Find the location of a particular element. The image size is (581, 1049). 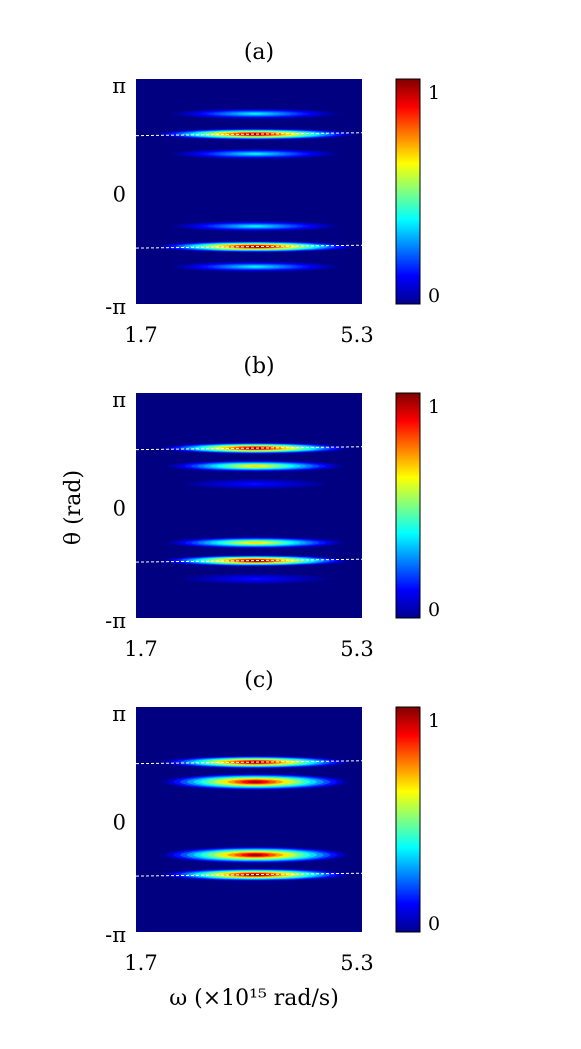

panel-title: (c) is located at coordinates (259, 680).